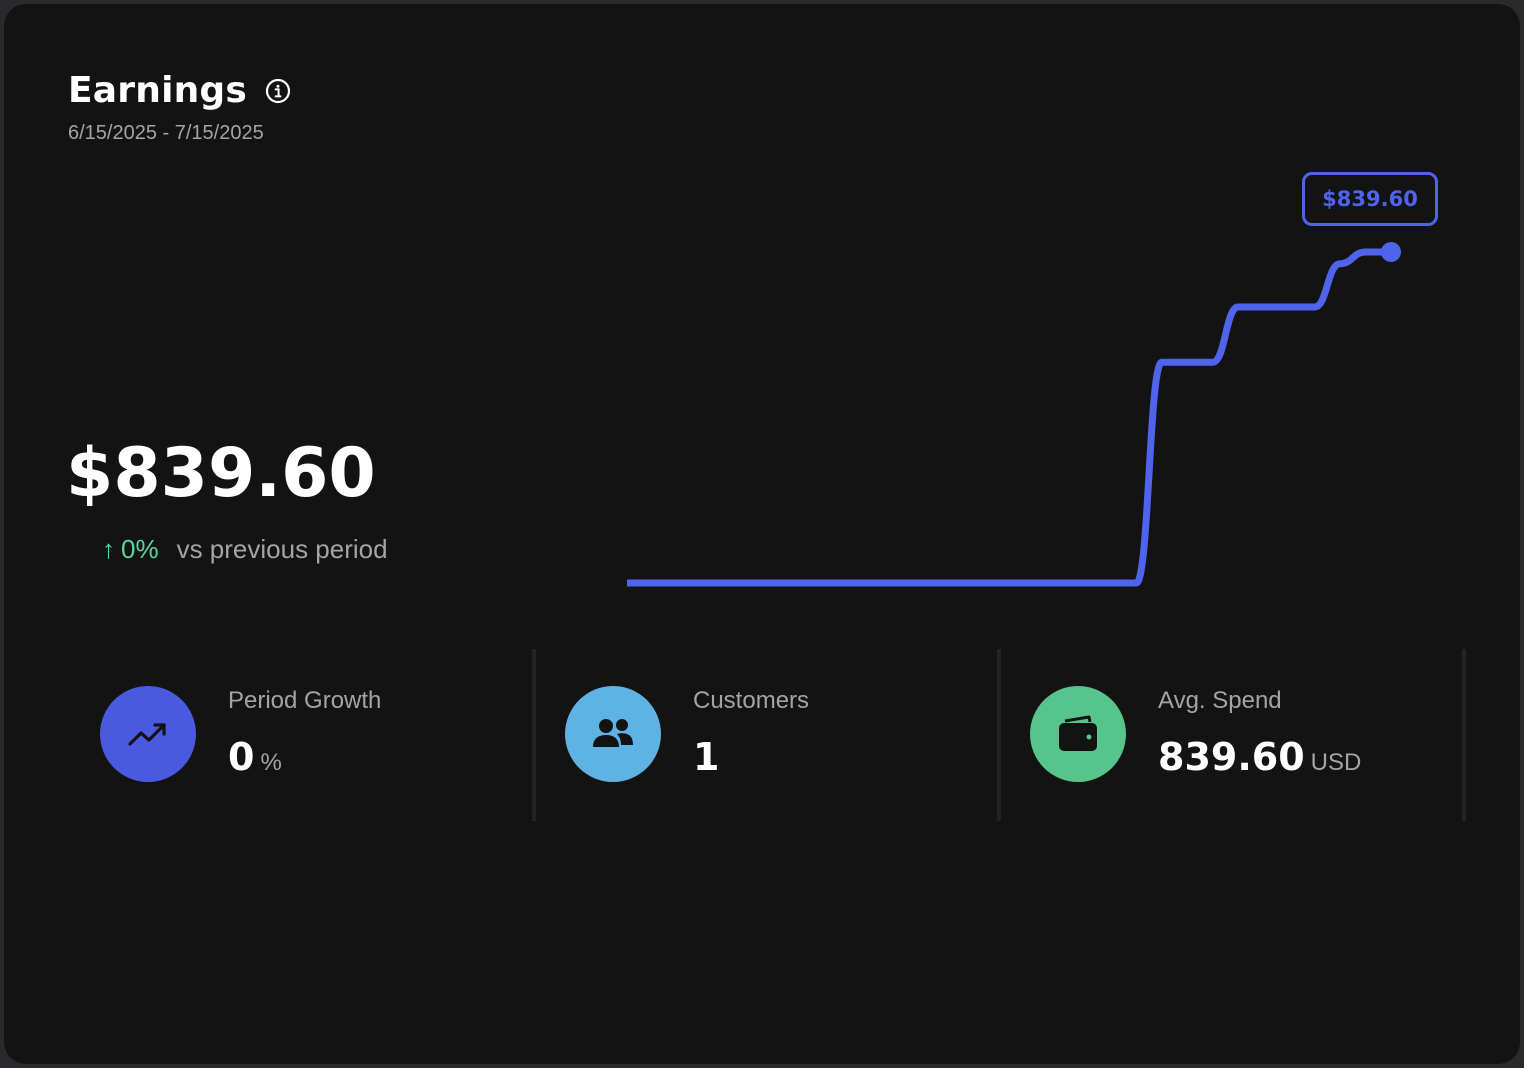 This screenshot has height=1068, width=1524. What do you see at coordinates (158, 90) in the screenshot?
I see `page-title: Earnings` at bounding box center [158, 90].